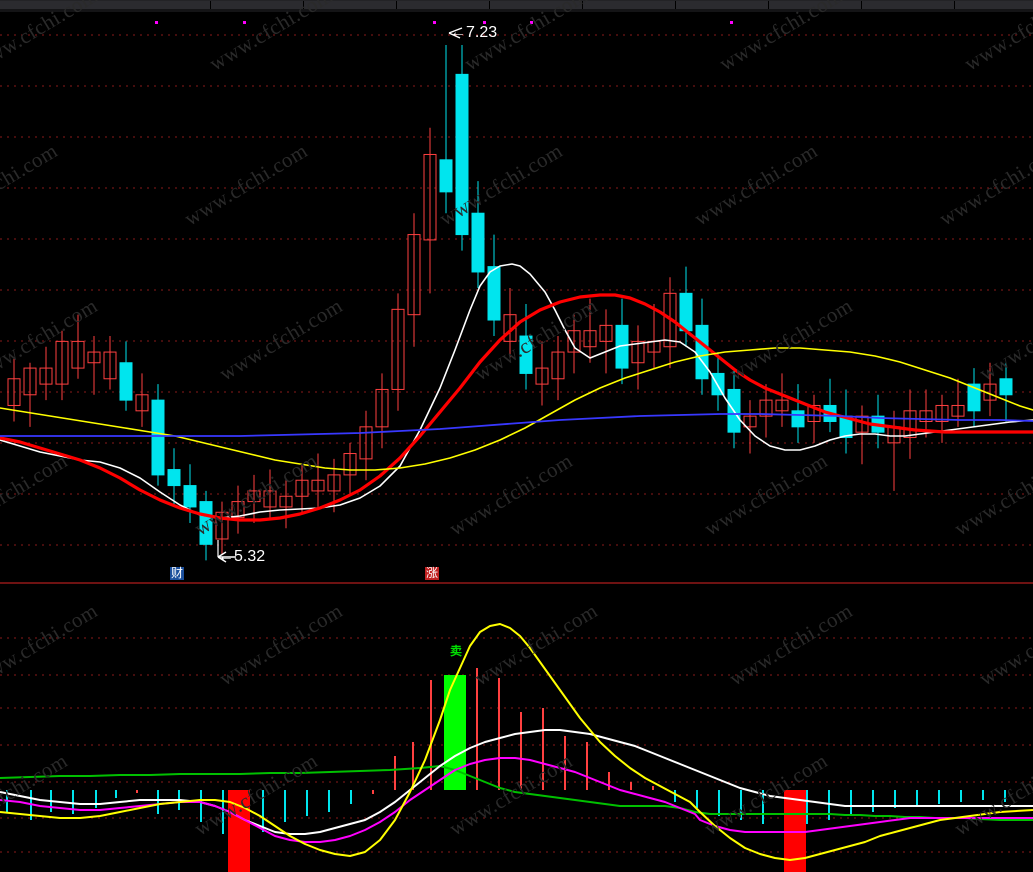 This screenshot has height=872, width=1033. What do you see at coordinates (516, 10) in the screenshot?
I see `toolbar-underline` at bounding box center [516, 10].